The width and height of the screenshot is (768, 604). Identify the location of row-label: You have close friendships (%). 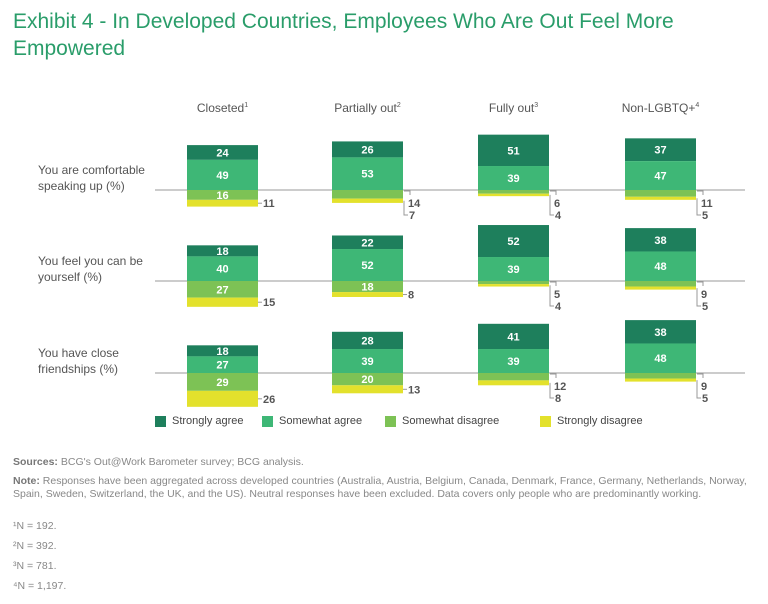
(78, 361).